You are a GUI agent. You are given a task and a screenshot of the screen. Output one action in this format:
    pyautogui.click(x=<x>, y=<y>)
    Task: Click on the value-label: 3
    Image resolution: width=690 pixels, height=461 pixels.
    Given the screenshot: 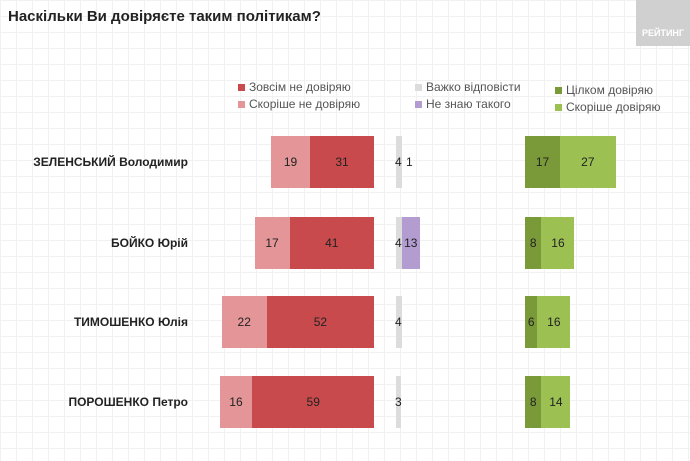 What is the action you would take?
    pyautogui.click(x=398, y=402)
    